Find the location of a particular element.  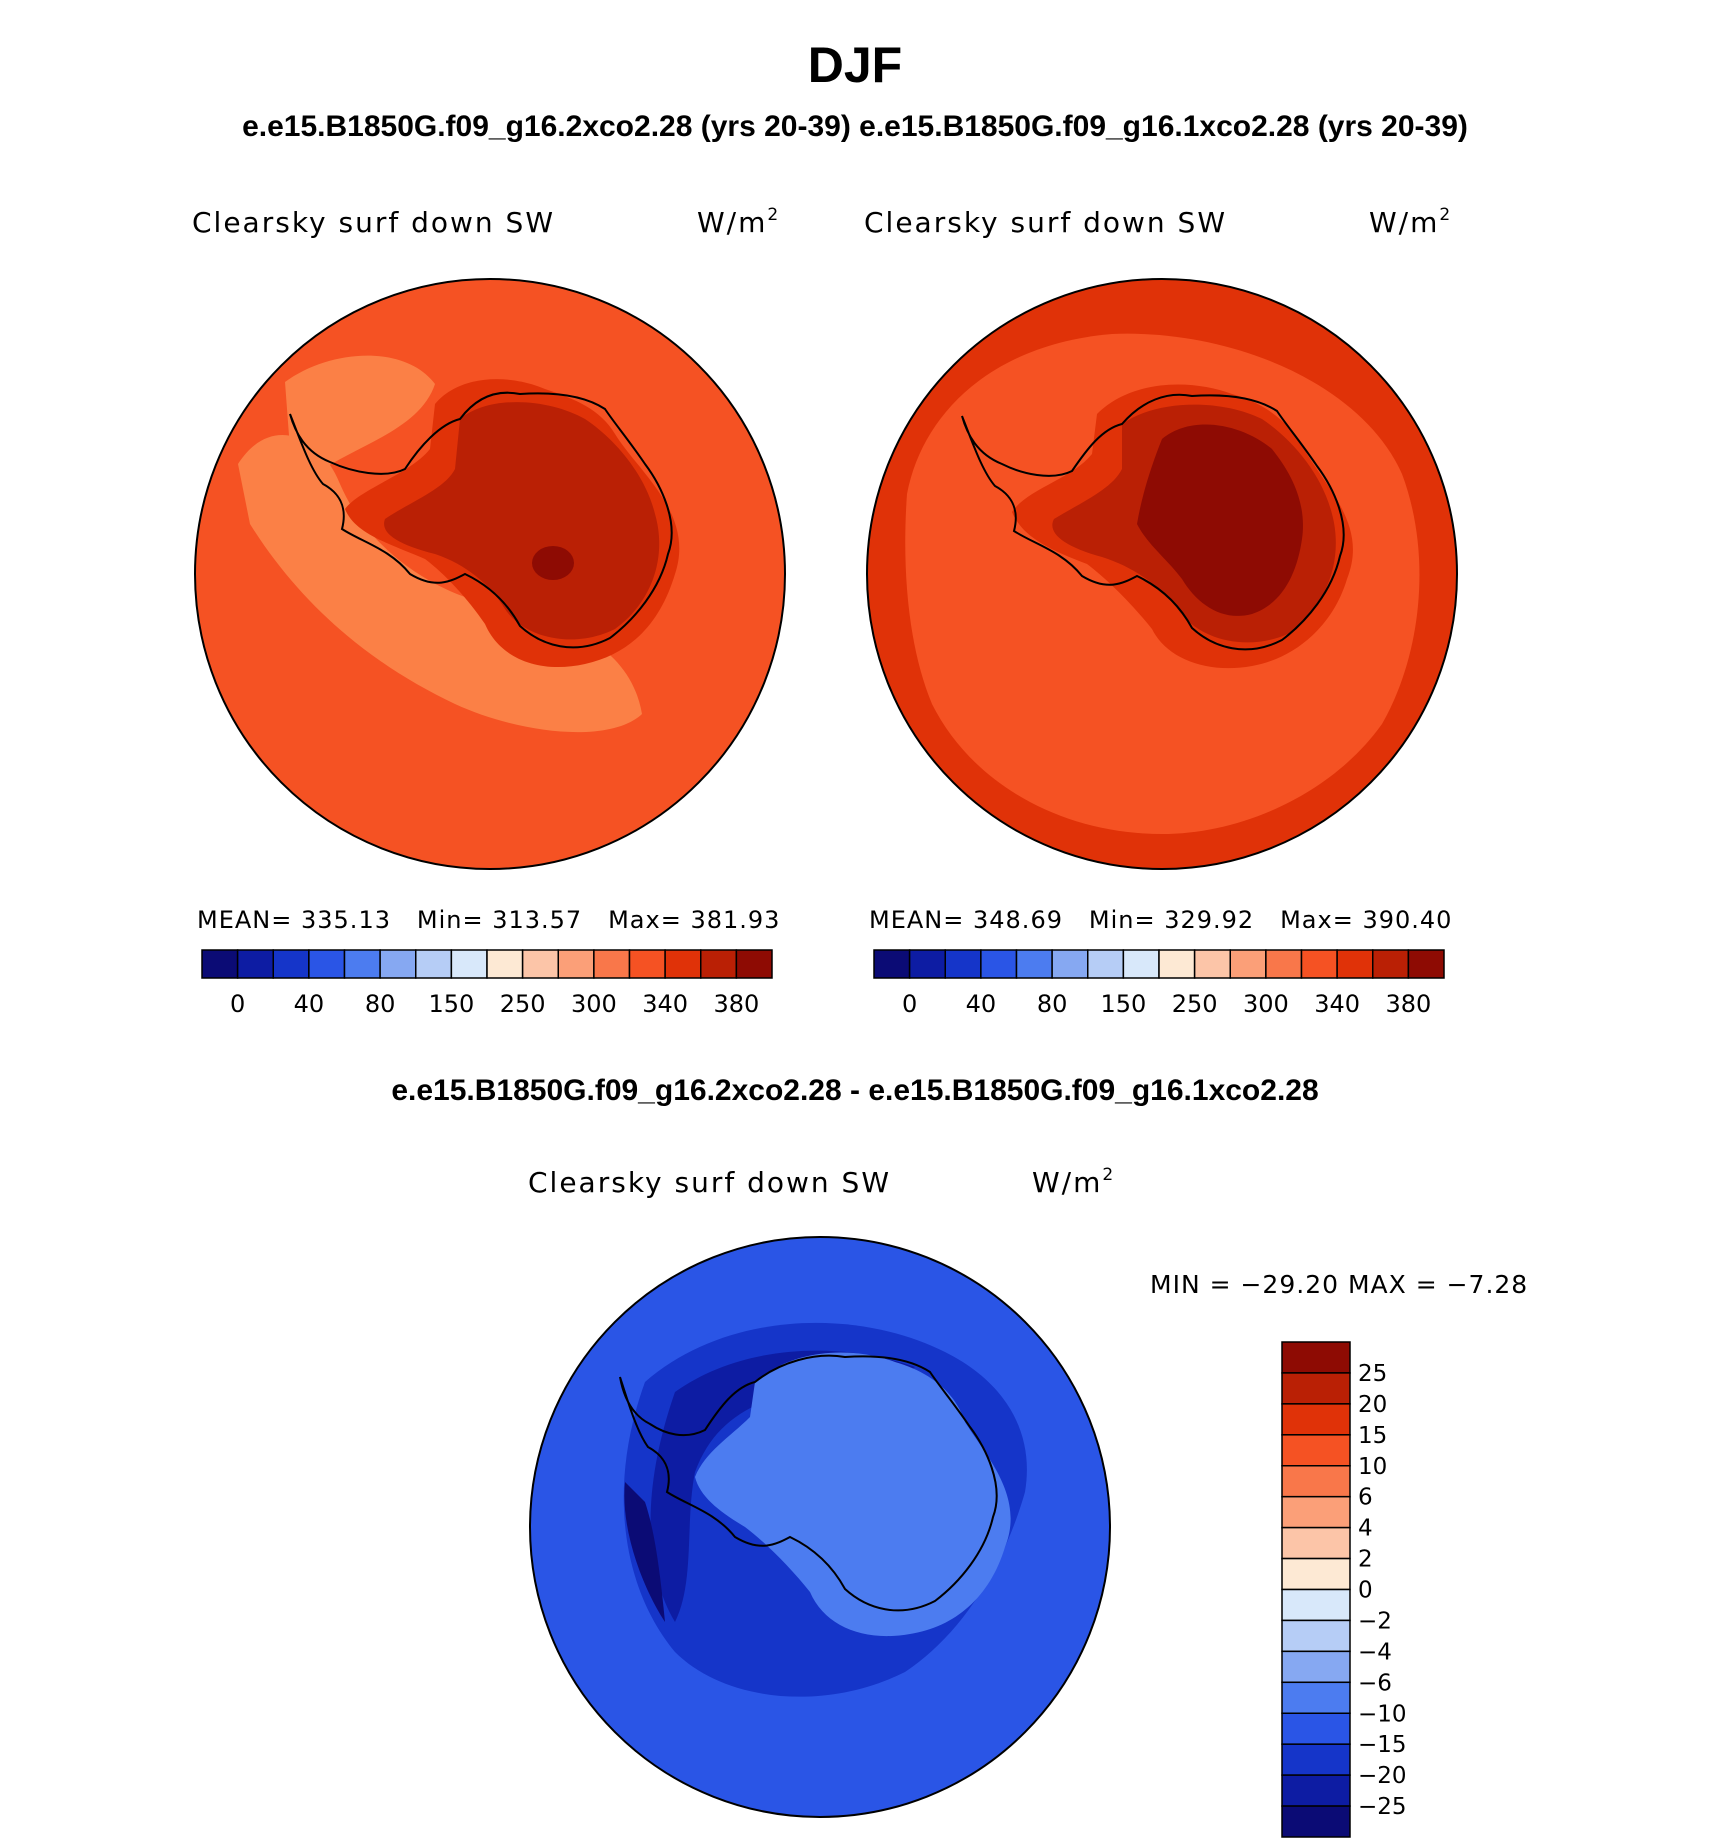

panel2-polar-map is located at coordinates (1162, 574).